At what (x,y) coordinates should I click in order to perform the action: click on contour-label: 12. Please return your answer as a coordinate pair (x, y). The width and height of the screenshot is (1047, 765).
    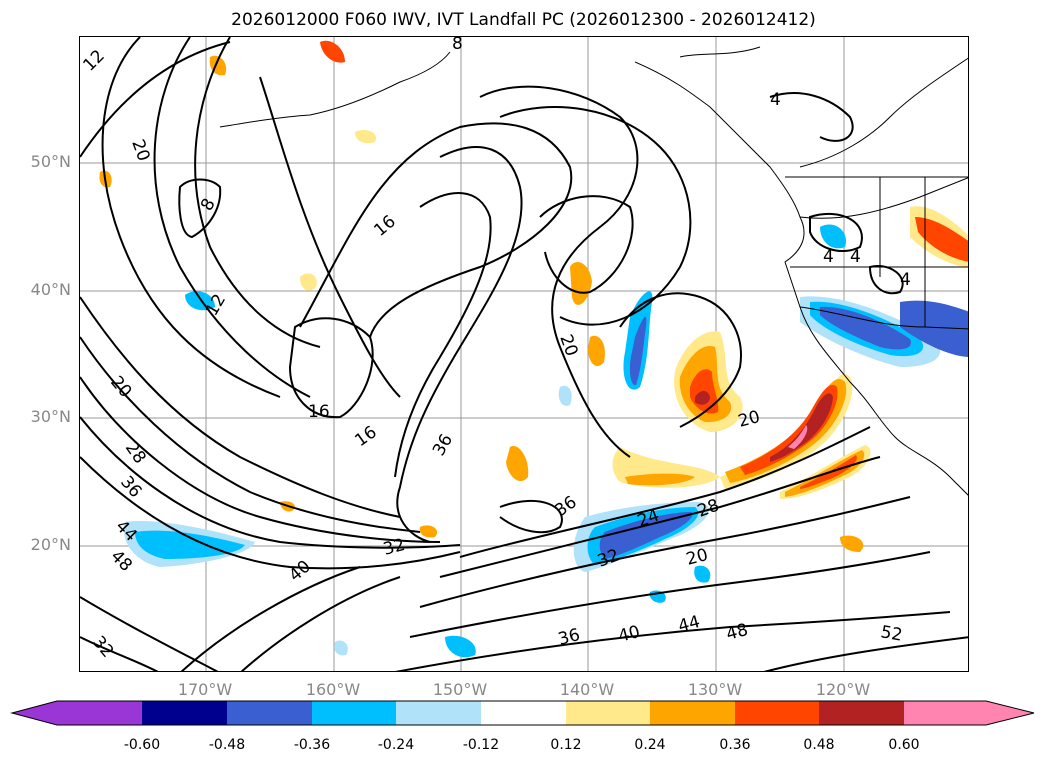
    Looking at the image, I should click on (94, 60).